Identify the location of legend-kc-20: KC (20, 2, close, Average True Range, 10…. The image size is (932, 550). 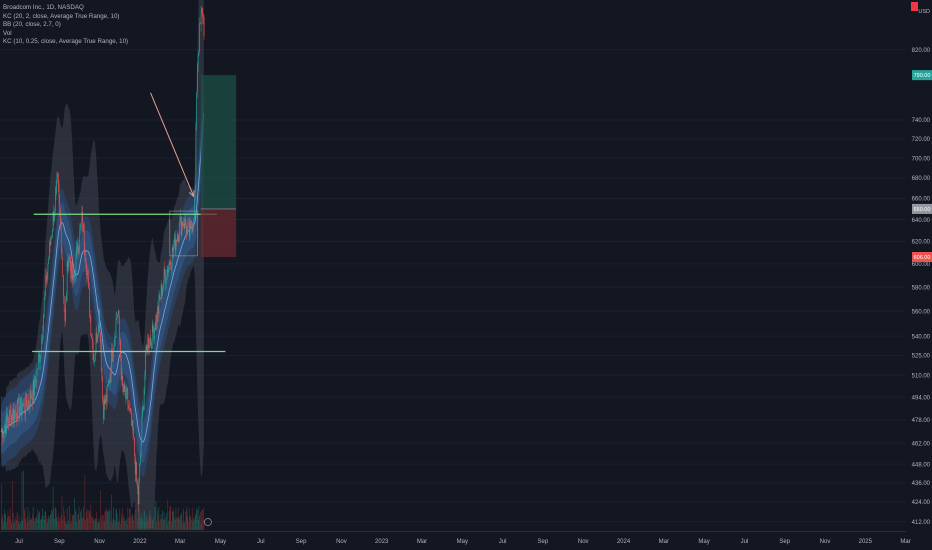
(61, 16).